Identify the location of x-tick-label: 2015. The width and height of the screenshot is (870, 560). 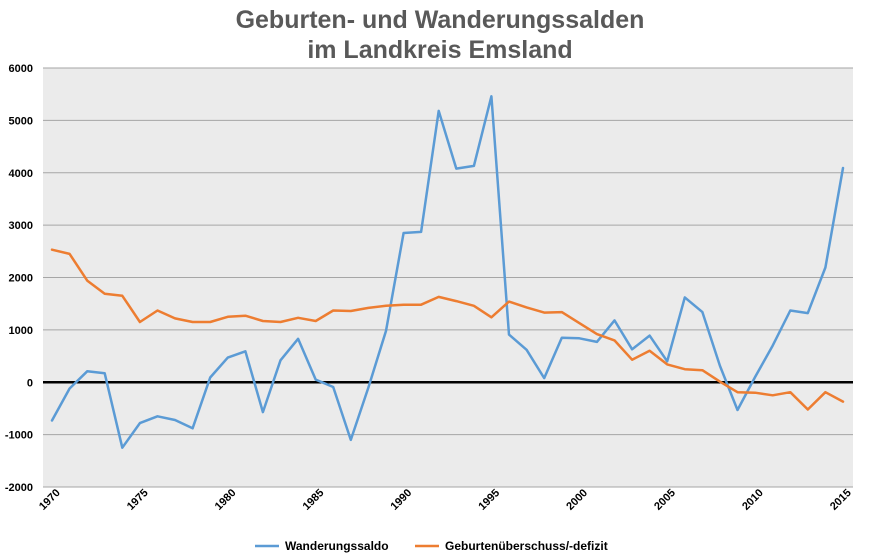
(841, 500).